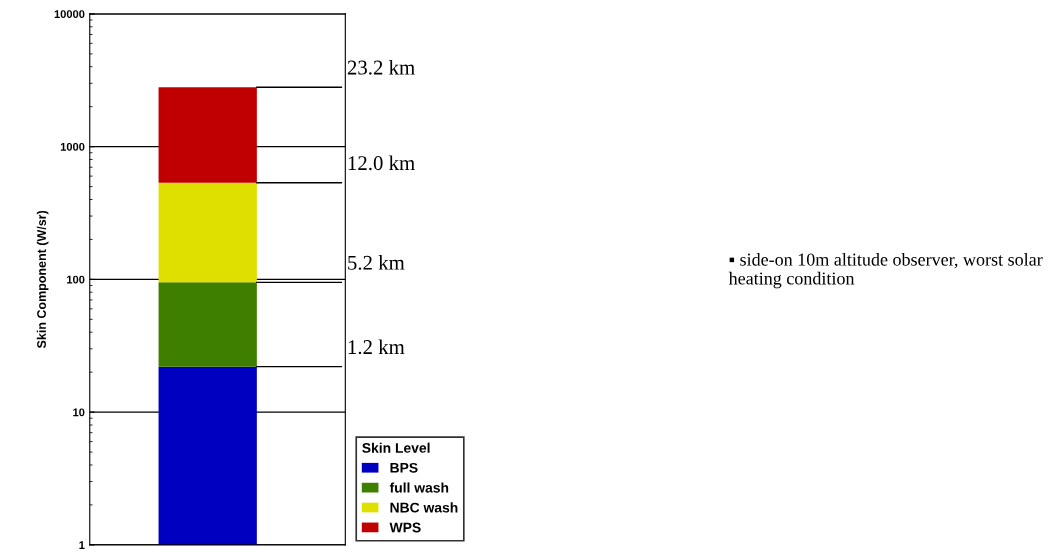  What do you see at coordinates (405, 527) in the screenshot?
I see `legend-label: WPS` at bounding box center [405, 527].